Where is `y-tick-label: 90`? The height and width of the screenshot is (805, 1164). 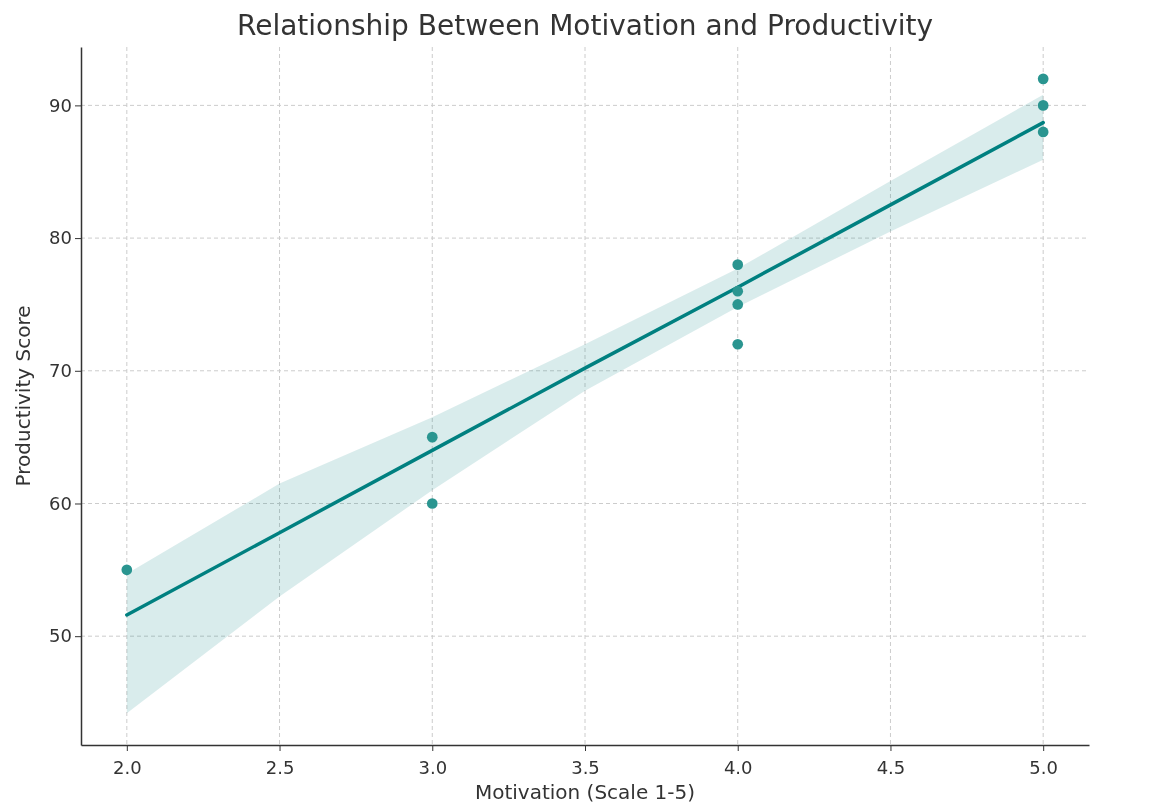 y-tick-label: 90 is located at coordinates (60, 105).